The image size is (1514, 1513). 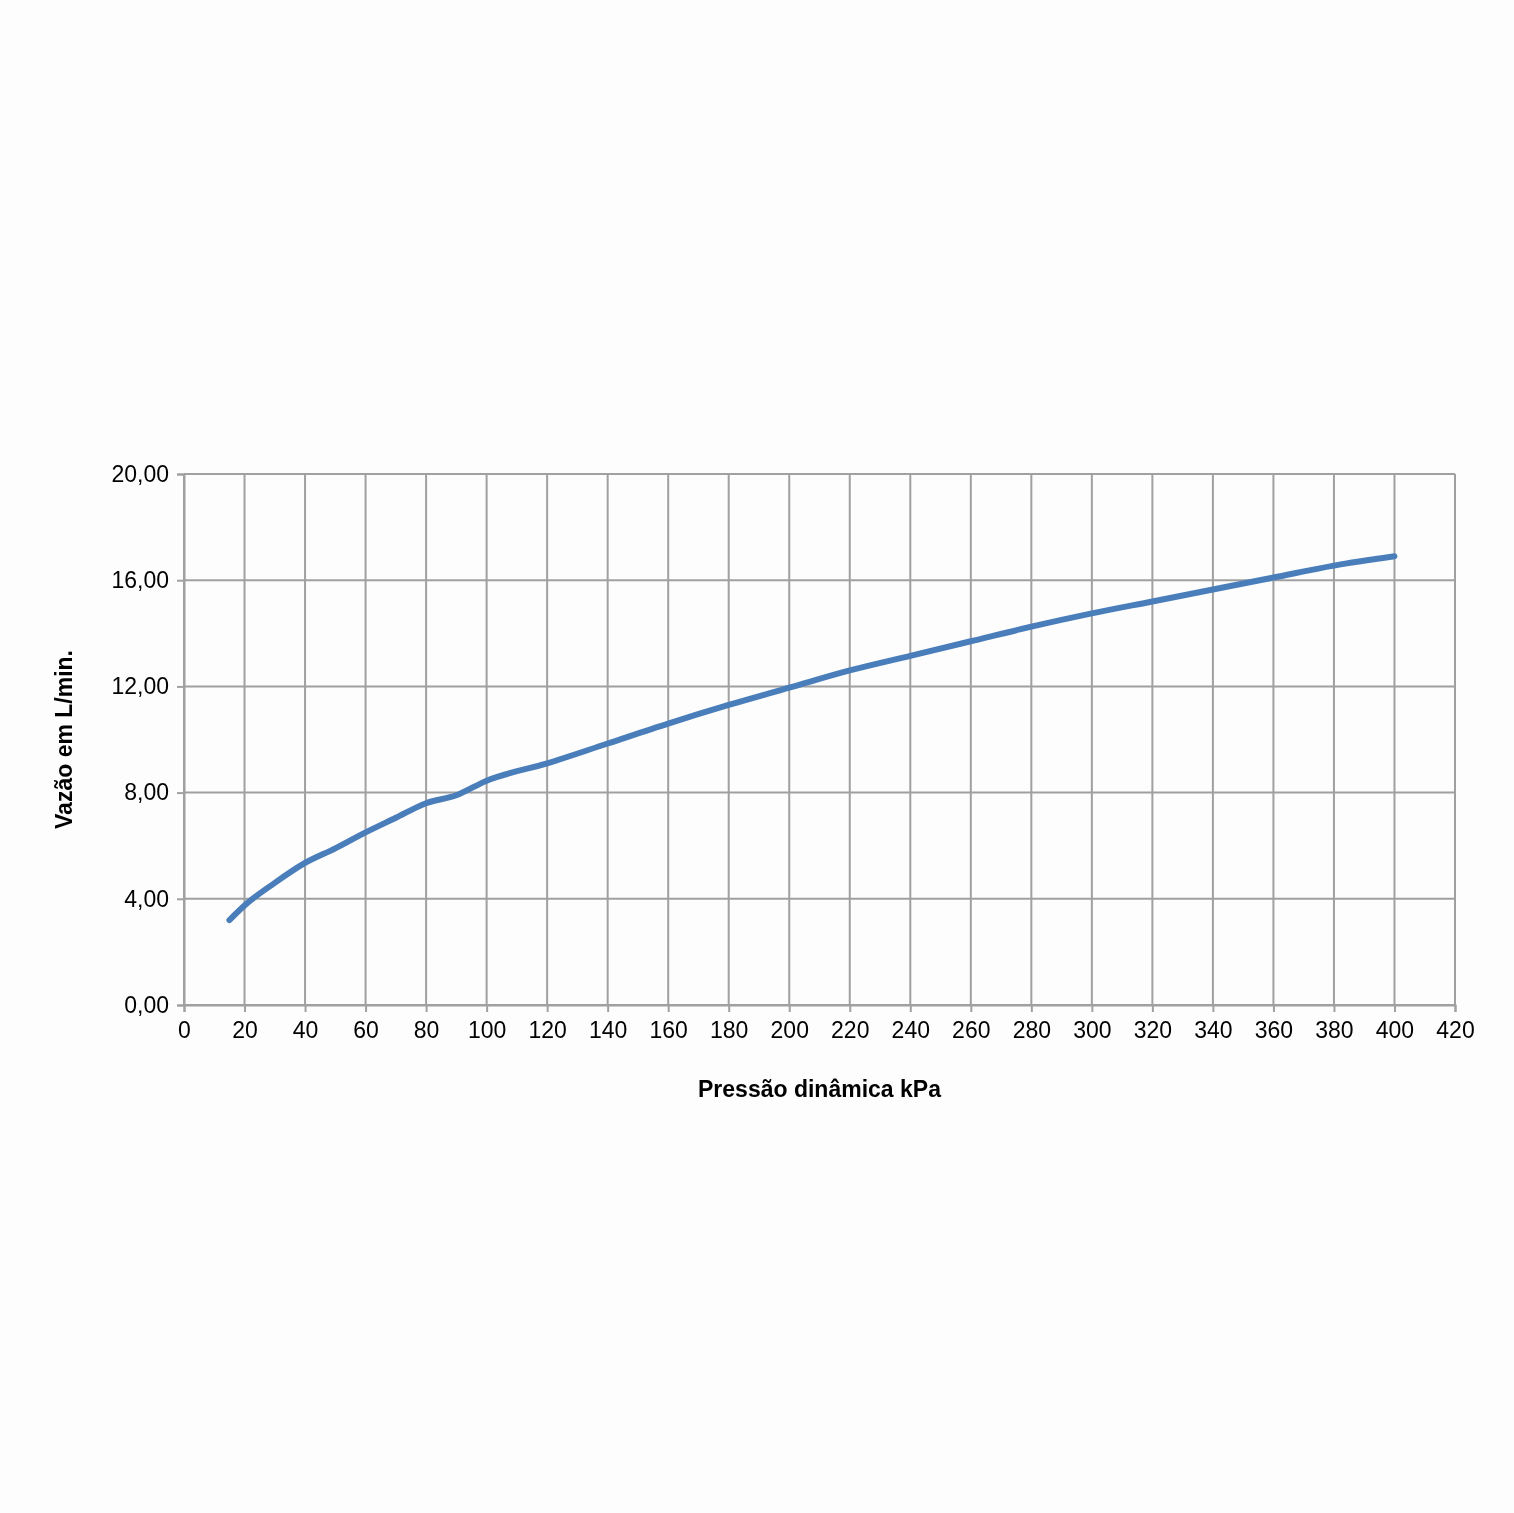 I want to click on x-tick-label: 20, so click(x=245, y=1030).